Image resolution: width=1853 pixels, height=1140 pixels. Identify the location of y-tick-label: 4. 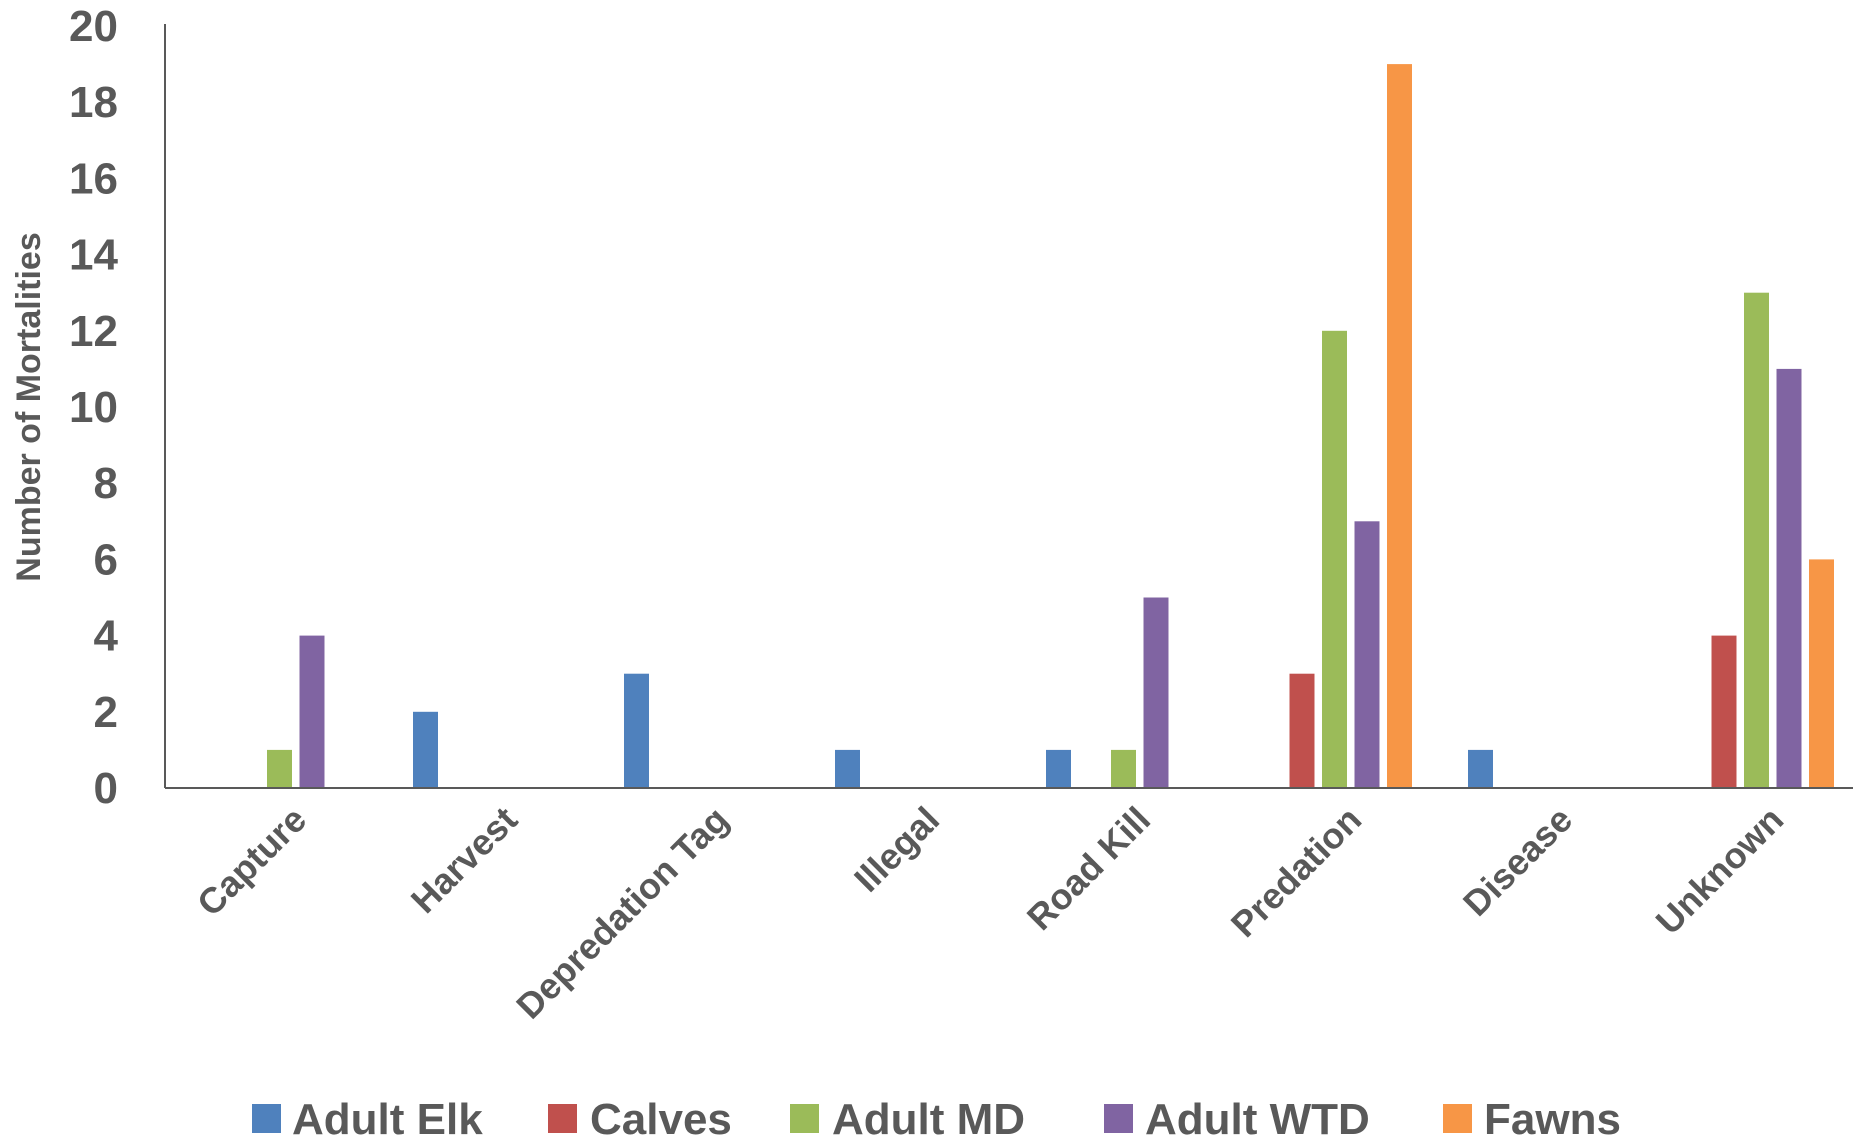
(106, 636).